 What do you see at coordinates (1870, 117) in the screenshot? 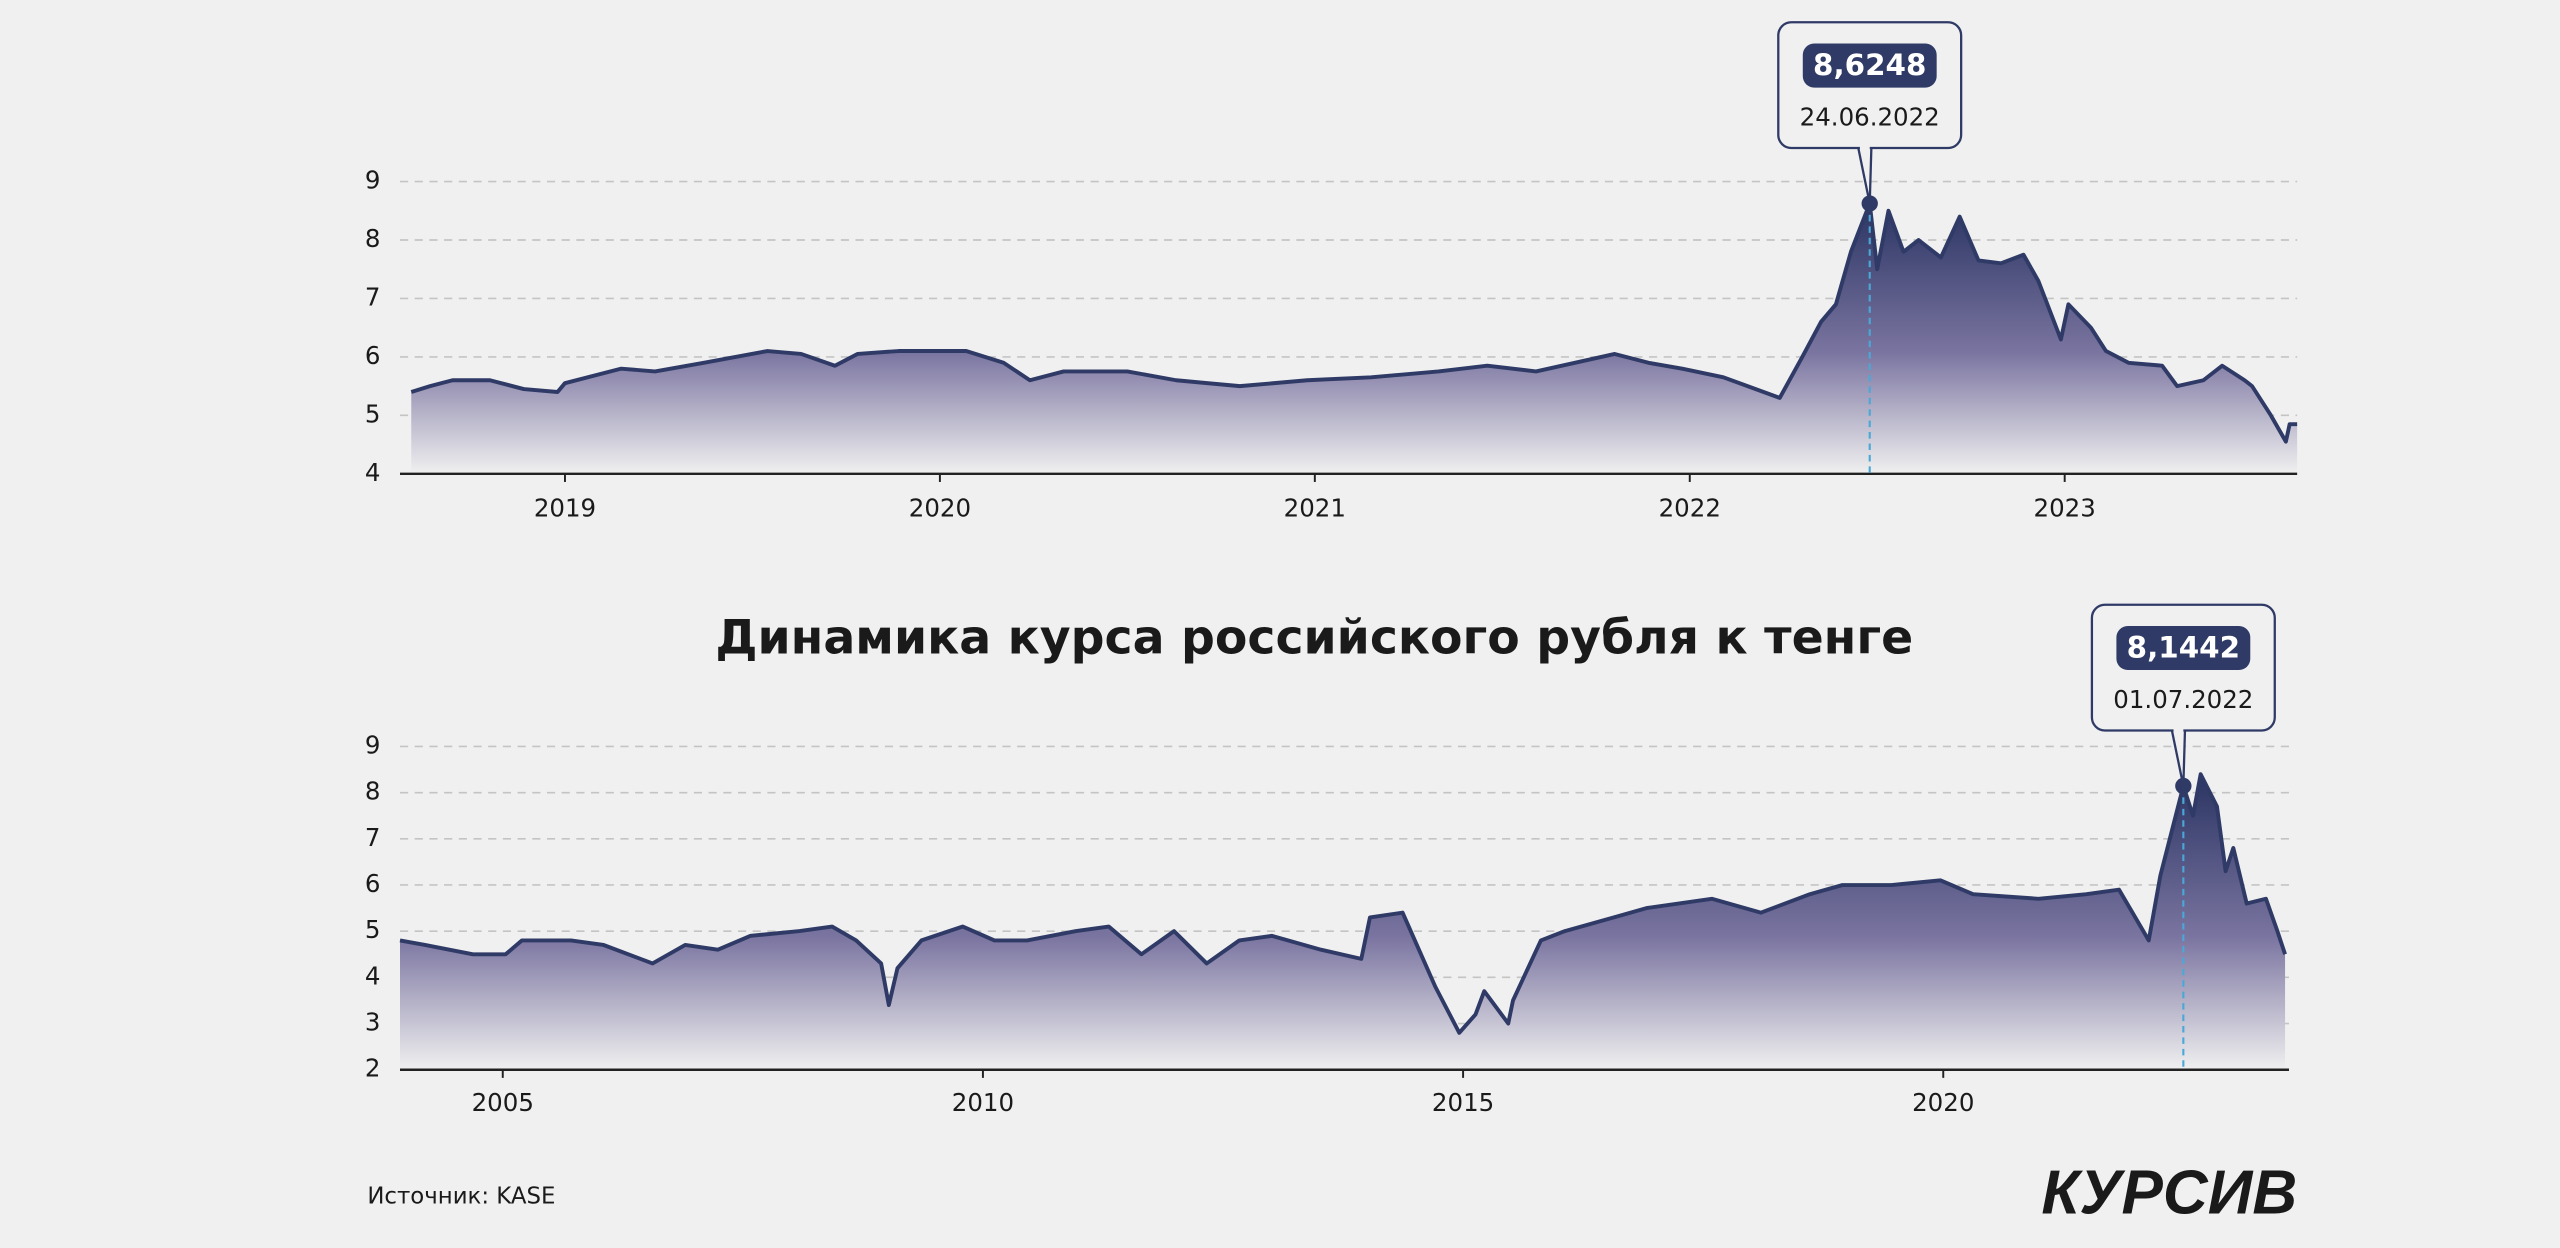
I see `callout-date: 24.06.2022` at bounding box center [1870, 117].